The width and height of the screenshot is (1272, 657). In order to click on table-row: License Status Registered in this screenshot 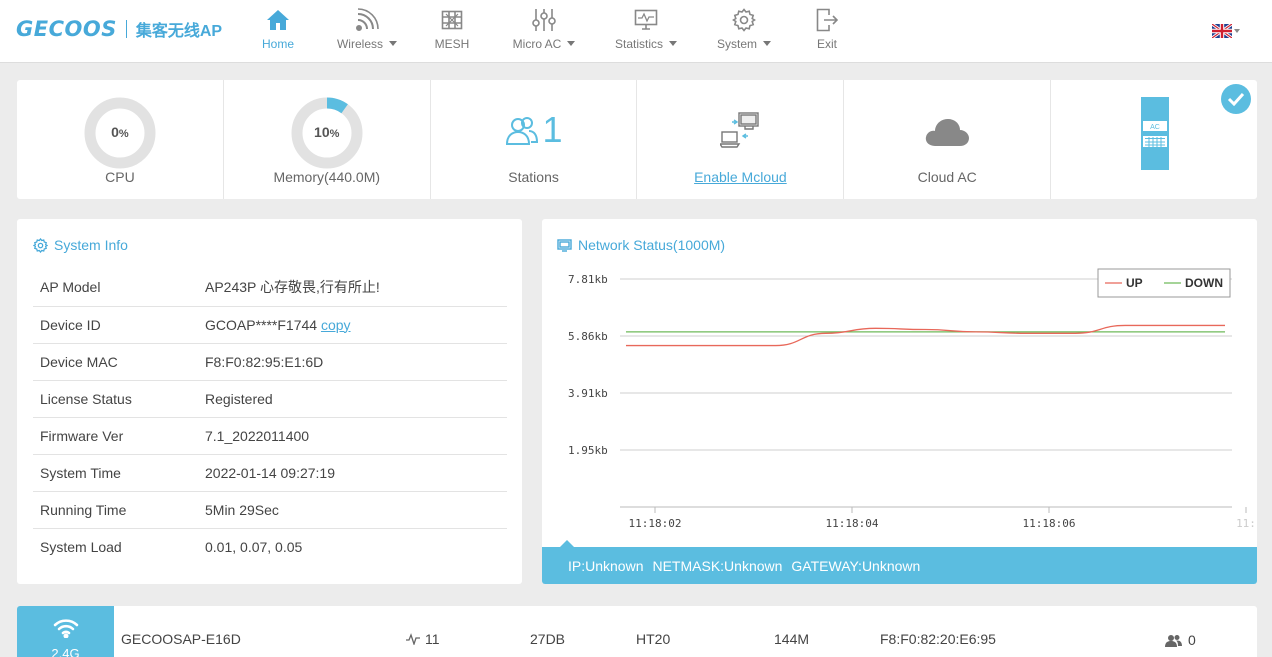, I will do `click(270, 399)`.